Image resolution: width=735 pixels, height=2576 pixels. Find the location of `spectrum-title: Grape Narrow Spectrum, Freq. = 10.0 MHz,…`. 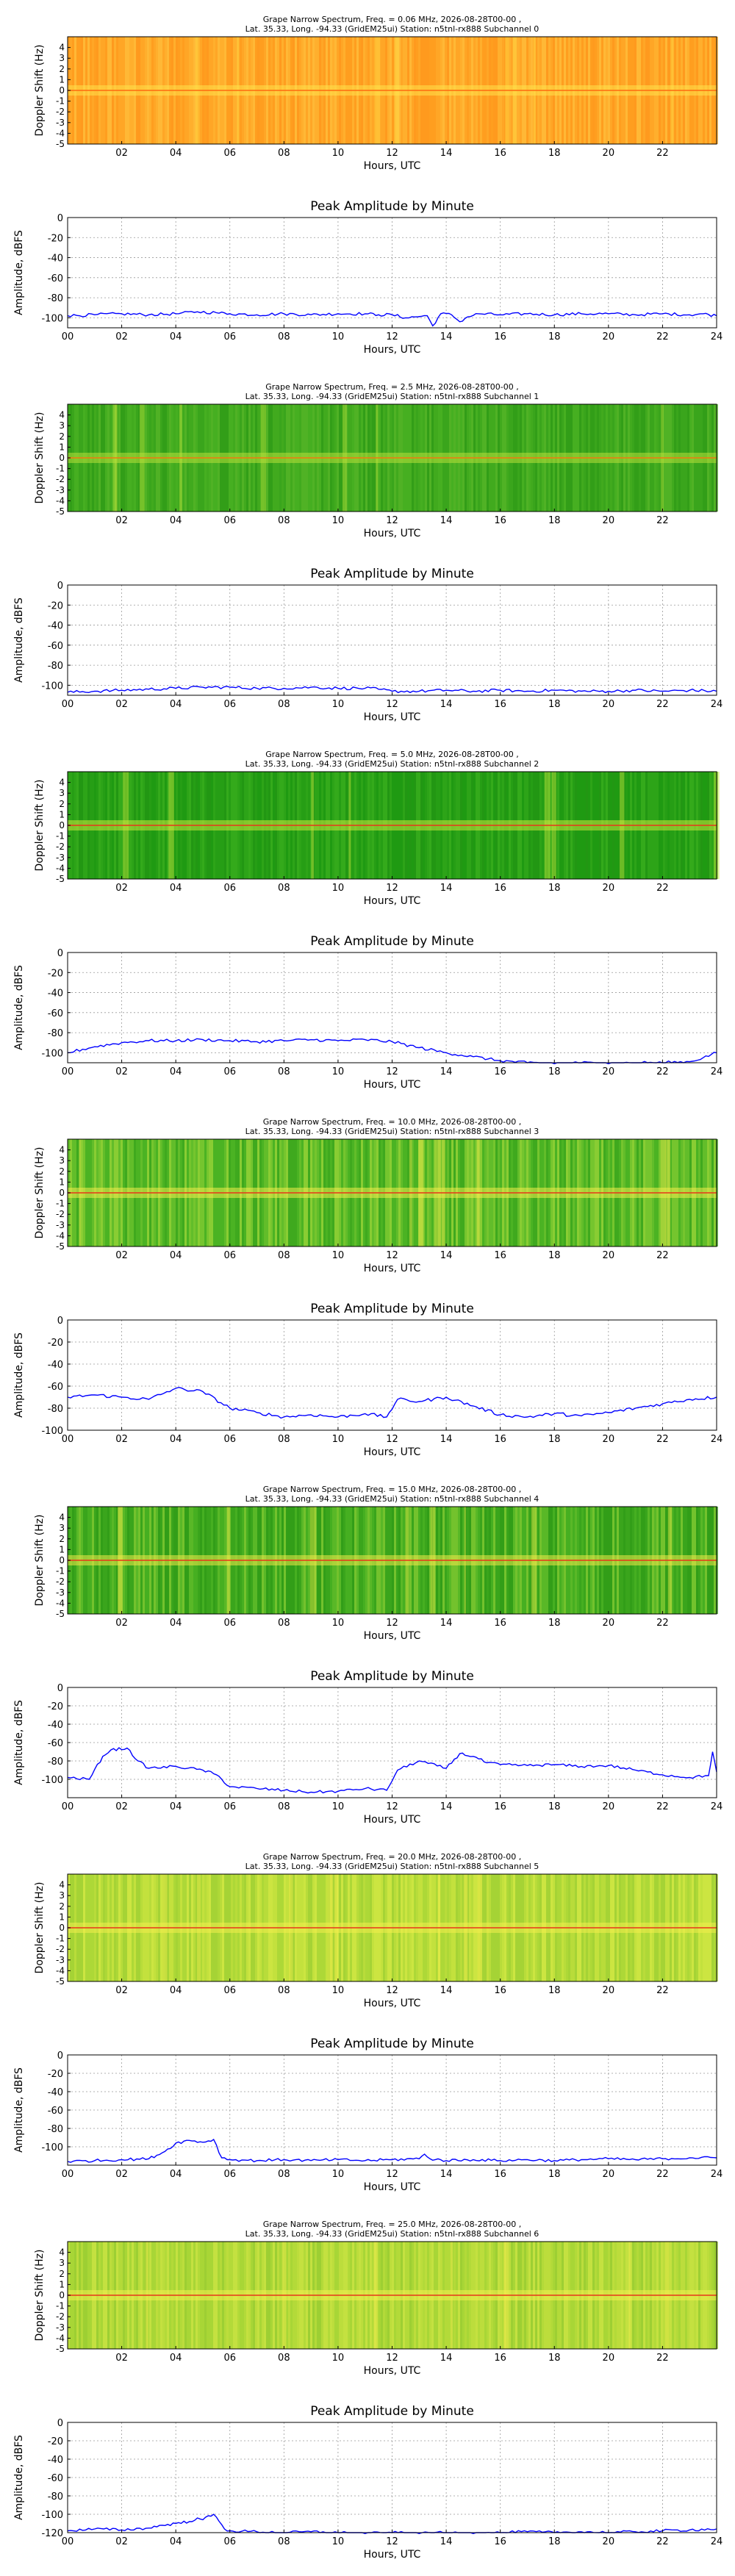

spectrum-title: Grape Narrow Spectrum, Freq. = 10.0 MHz,… is located at coordinates (392, 1122).